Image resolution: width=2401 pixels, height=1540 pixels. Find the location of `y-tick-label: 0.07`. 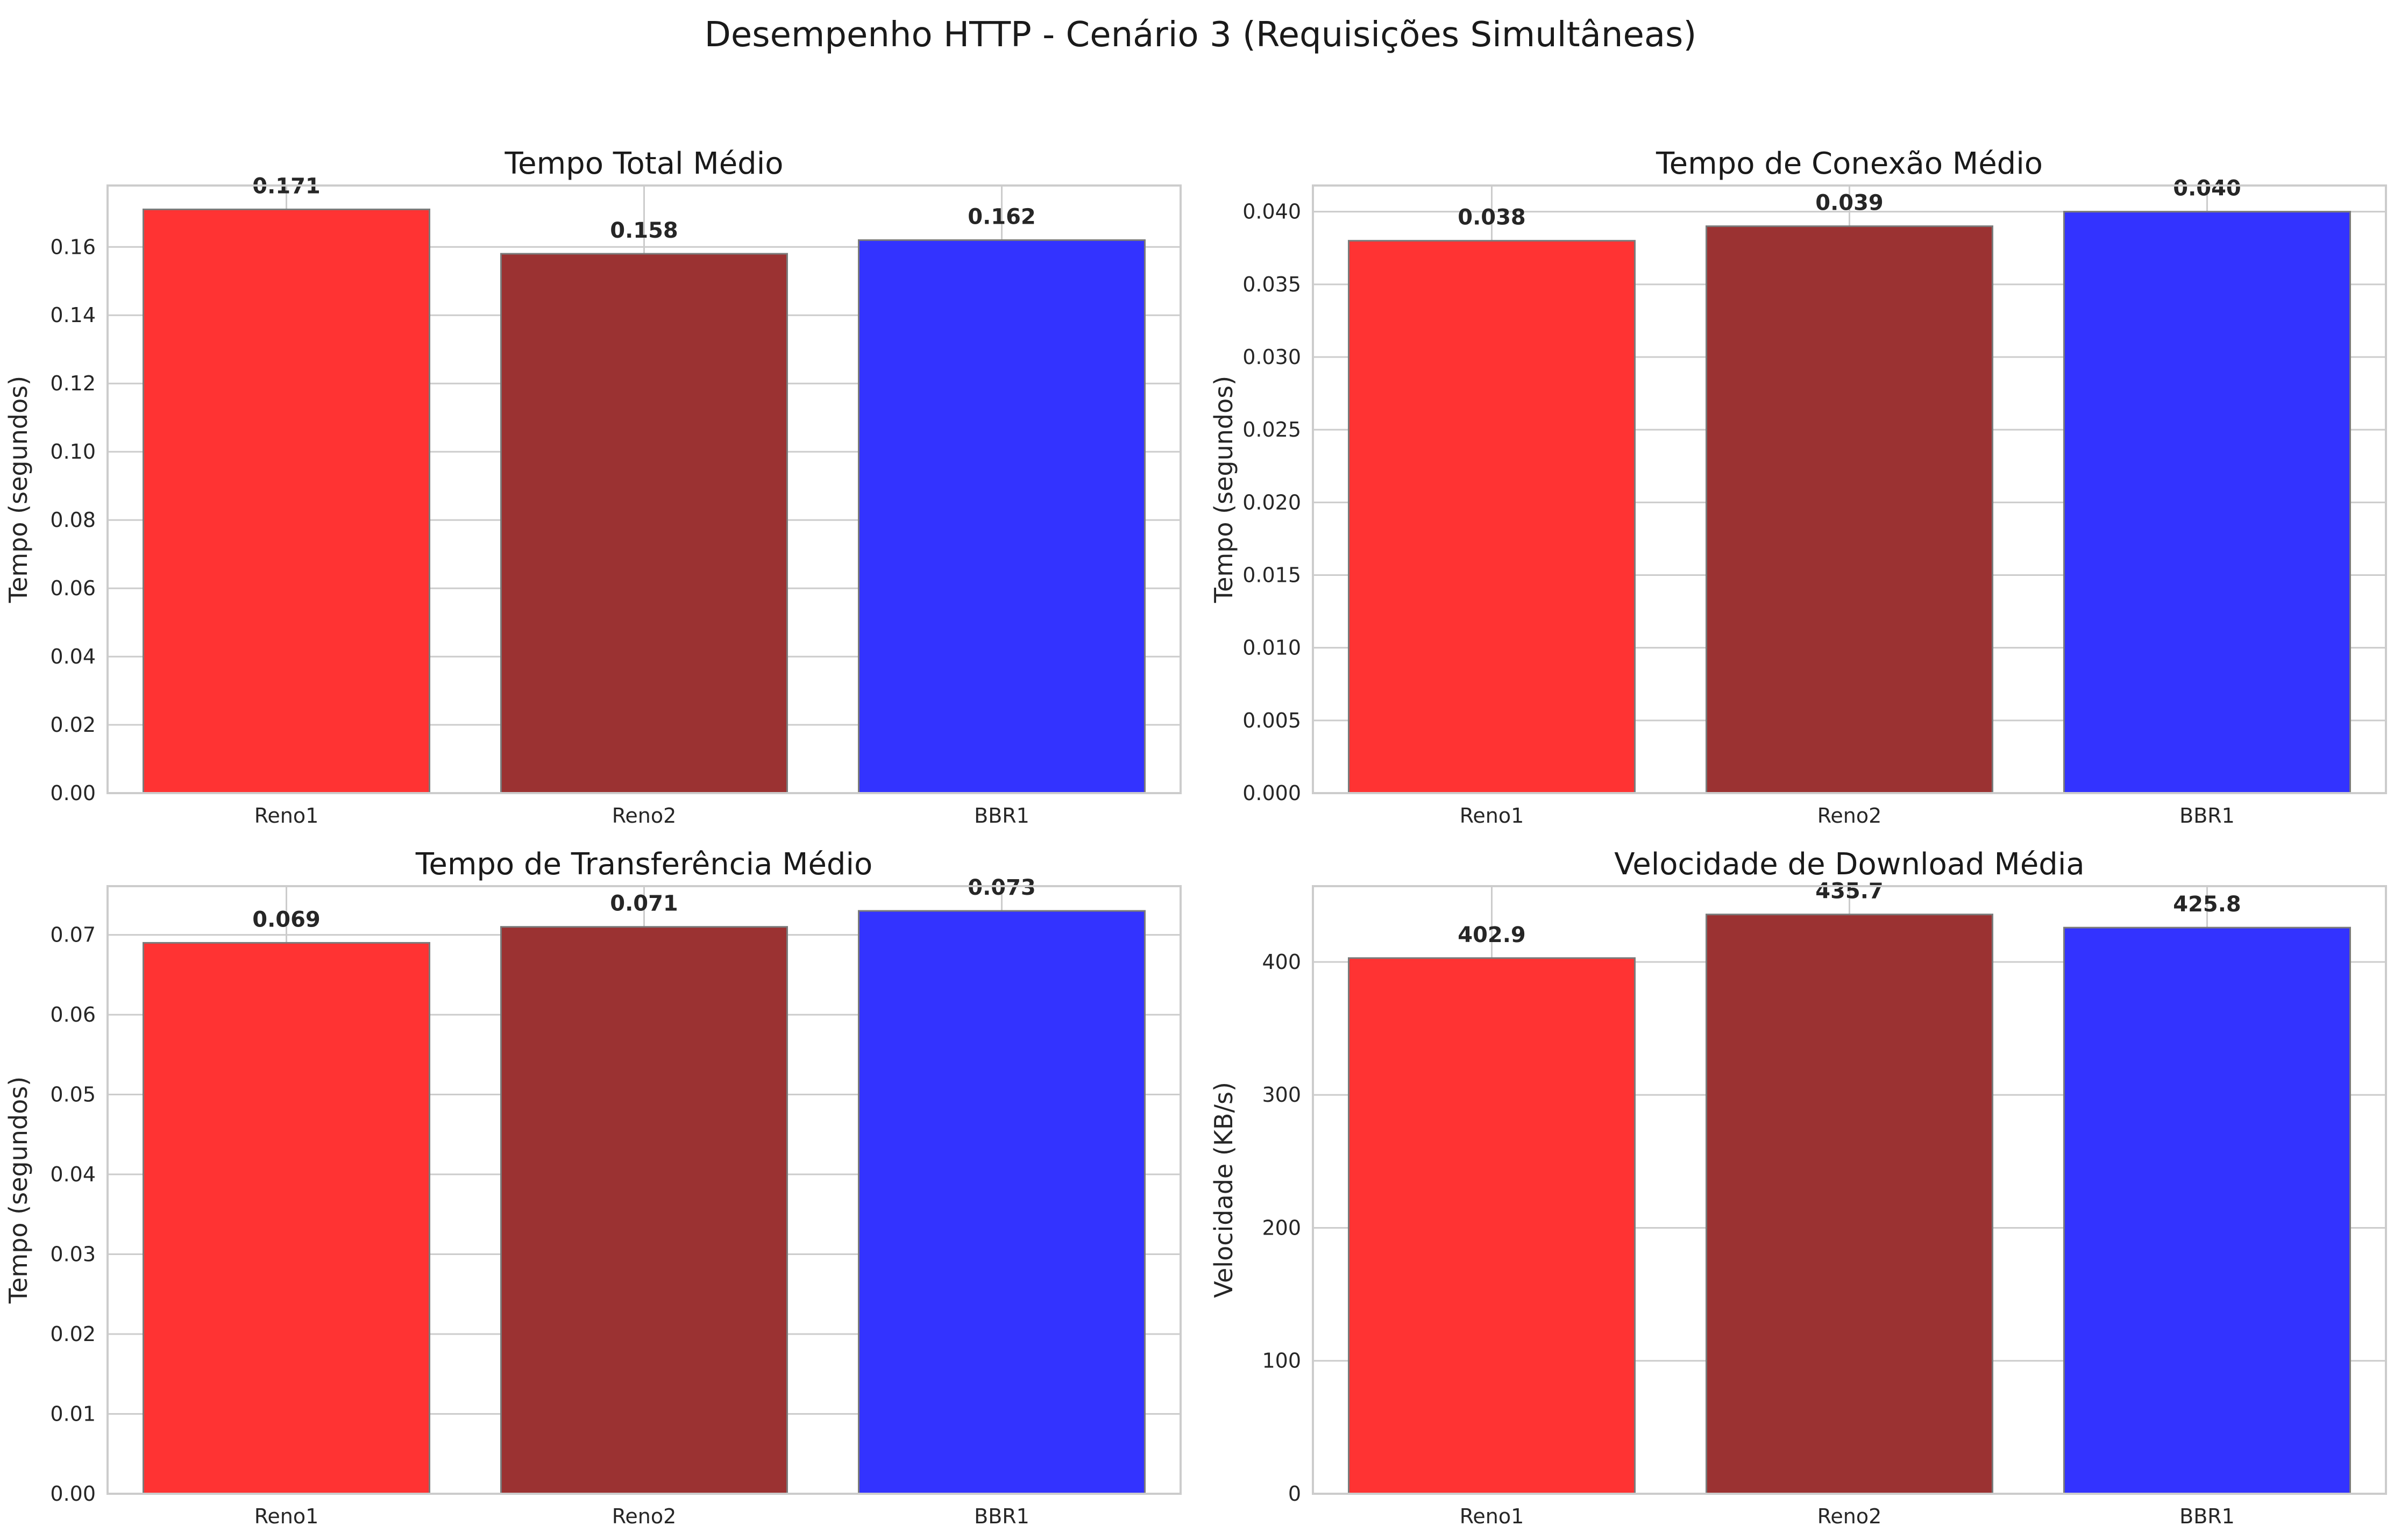

y-tick-label: 0.07 is located at coordinates (73, 935).